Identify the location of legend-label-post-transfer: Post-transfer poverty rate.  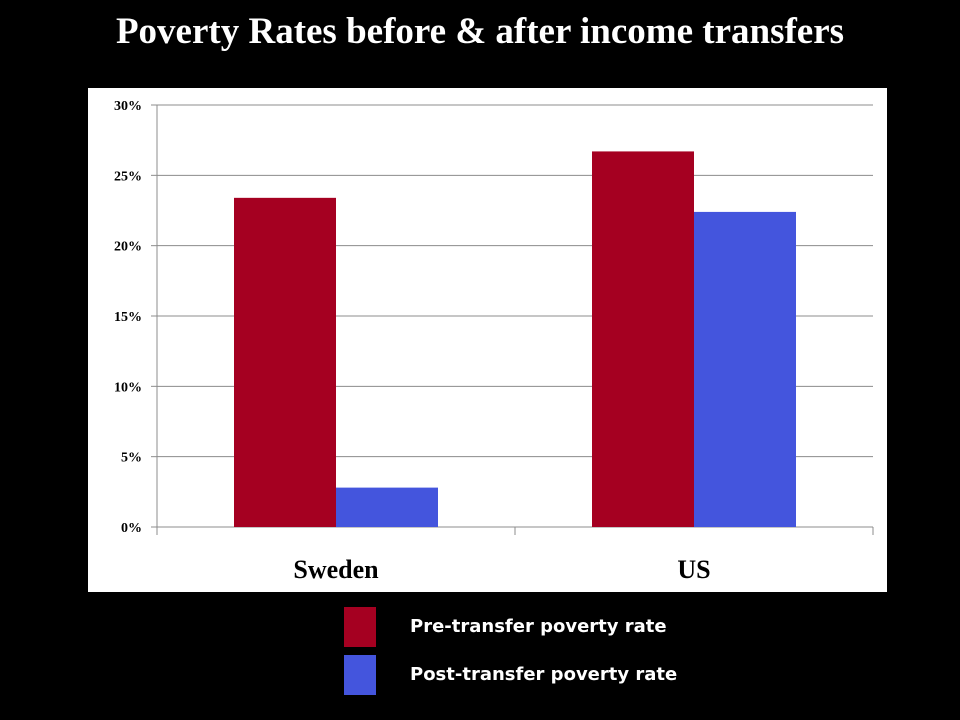
(544, 674).